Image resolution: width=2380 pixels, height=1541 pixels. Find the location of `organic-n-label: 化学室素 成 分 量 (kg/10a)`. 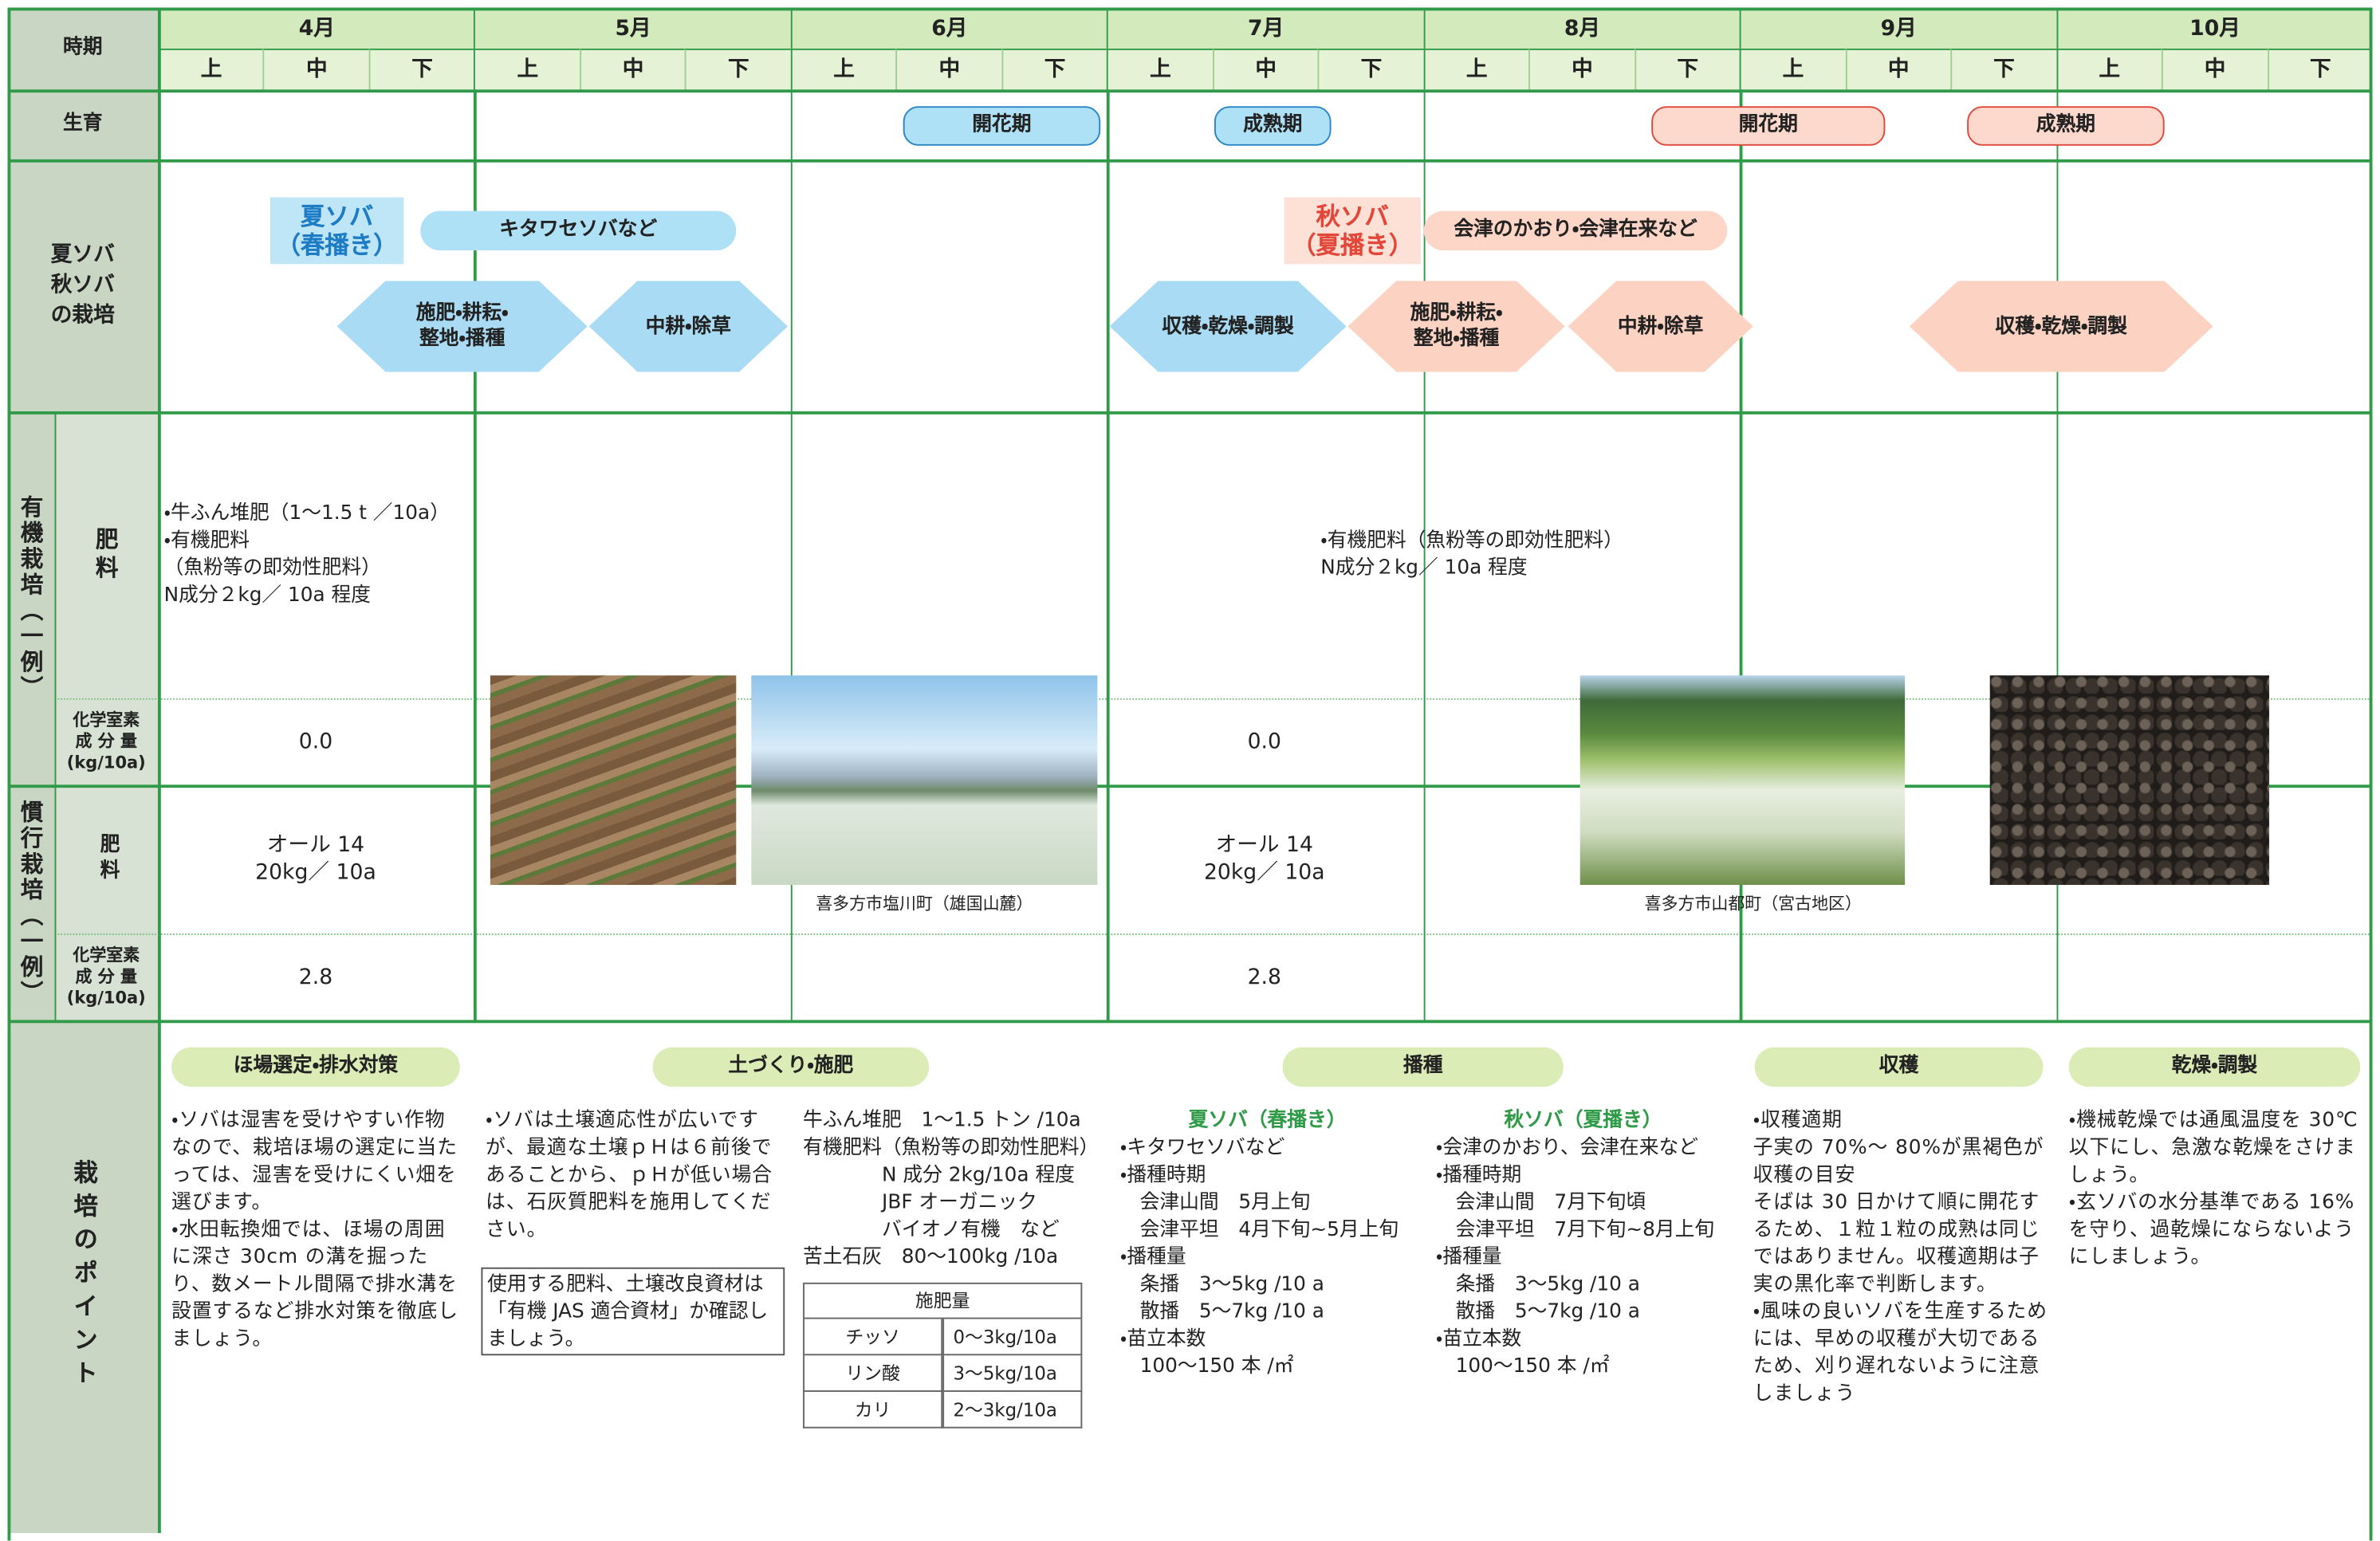

organic-n-label: 化学室素 成 分 量 (kg/10a) is located at coordinates (106, 741).